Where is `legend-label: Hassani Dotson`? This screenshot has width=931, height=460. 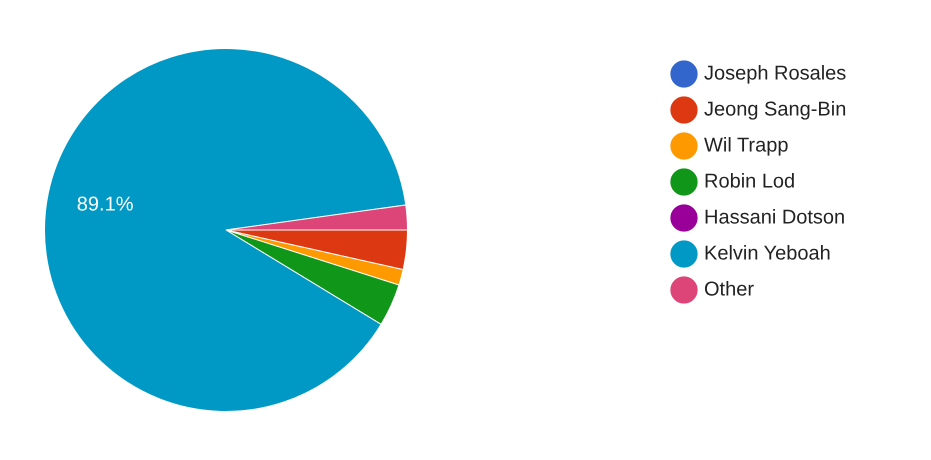
legend-label: Hassani Dotson is located at coordinates (775, 217).